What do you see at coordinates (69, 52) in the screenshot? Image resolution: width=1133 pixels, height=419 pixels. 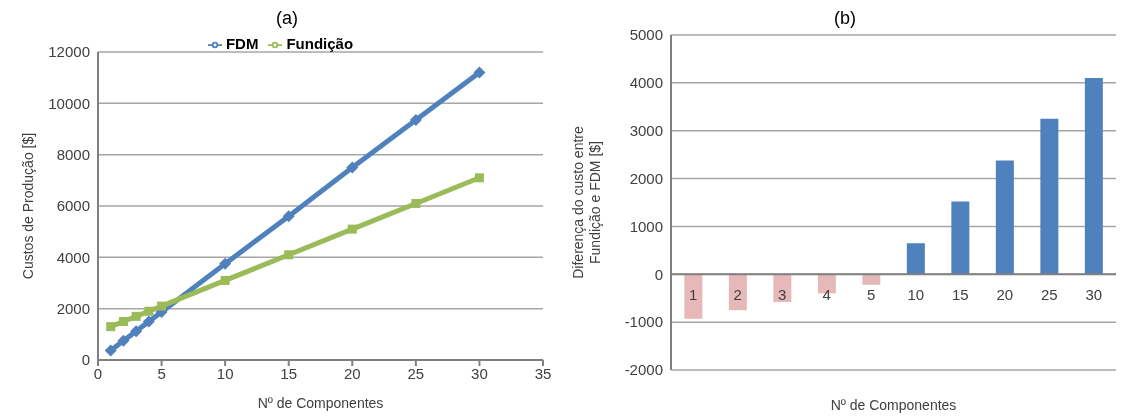 I see `y-tick-label: 12000` at bounding box center [69, 52].